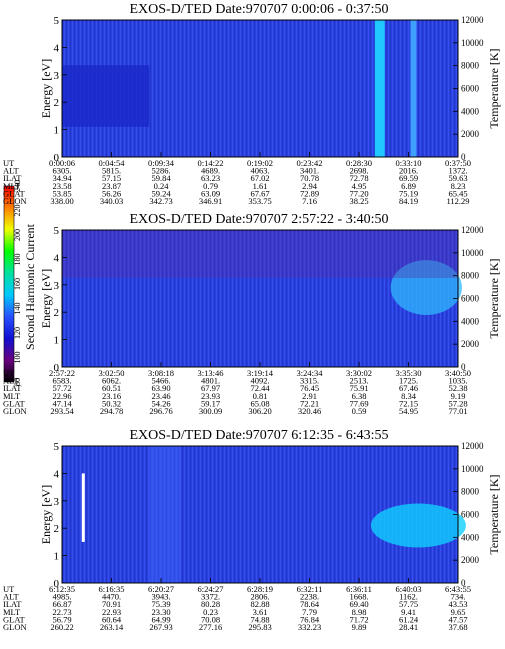 This screenshot has width=505, height=649. I want to click on table-cell: 6583., so click(61, 381).